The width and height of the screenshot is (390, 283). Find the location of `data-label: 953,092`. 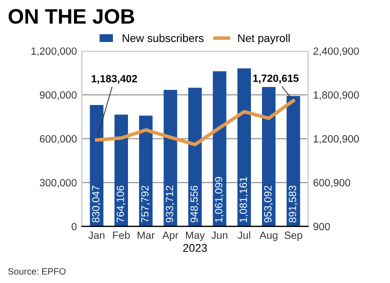

data-label: 953,092 is located at coordinates (268, 204).